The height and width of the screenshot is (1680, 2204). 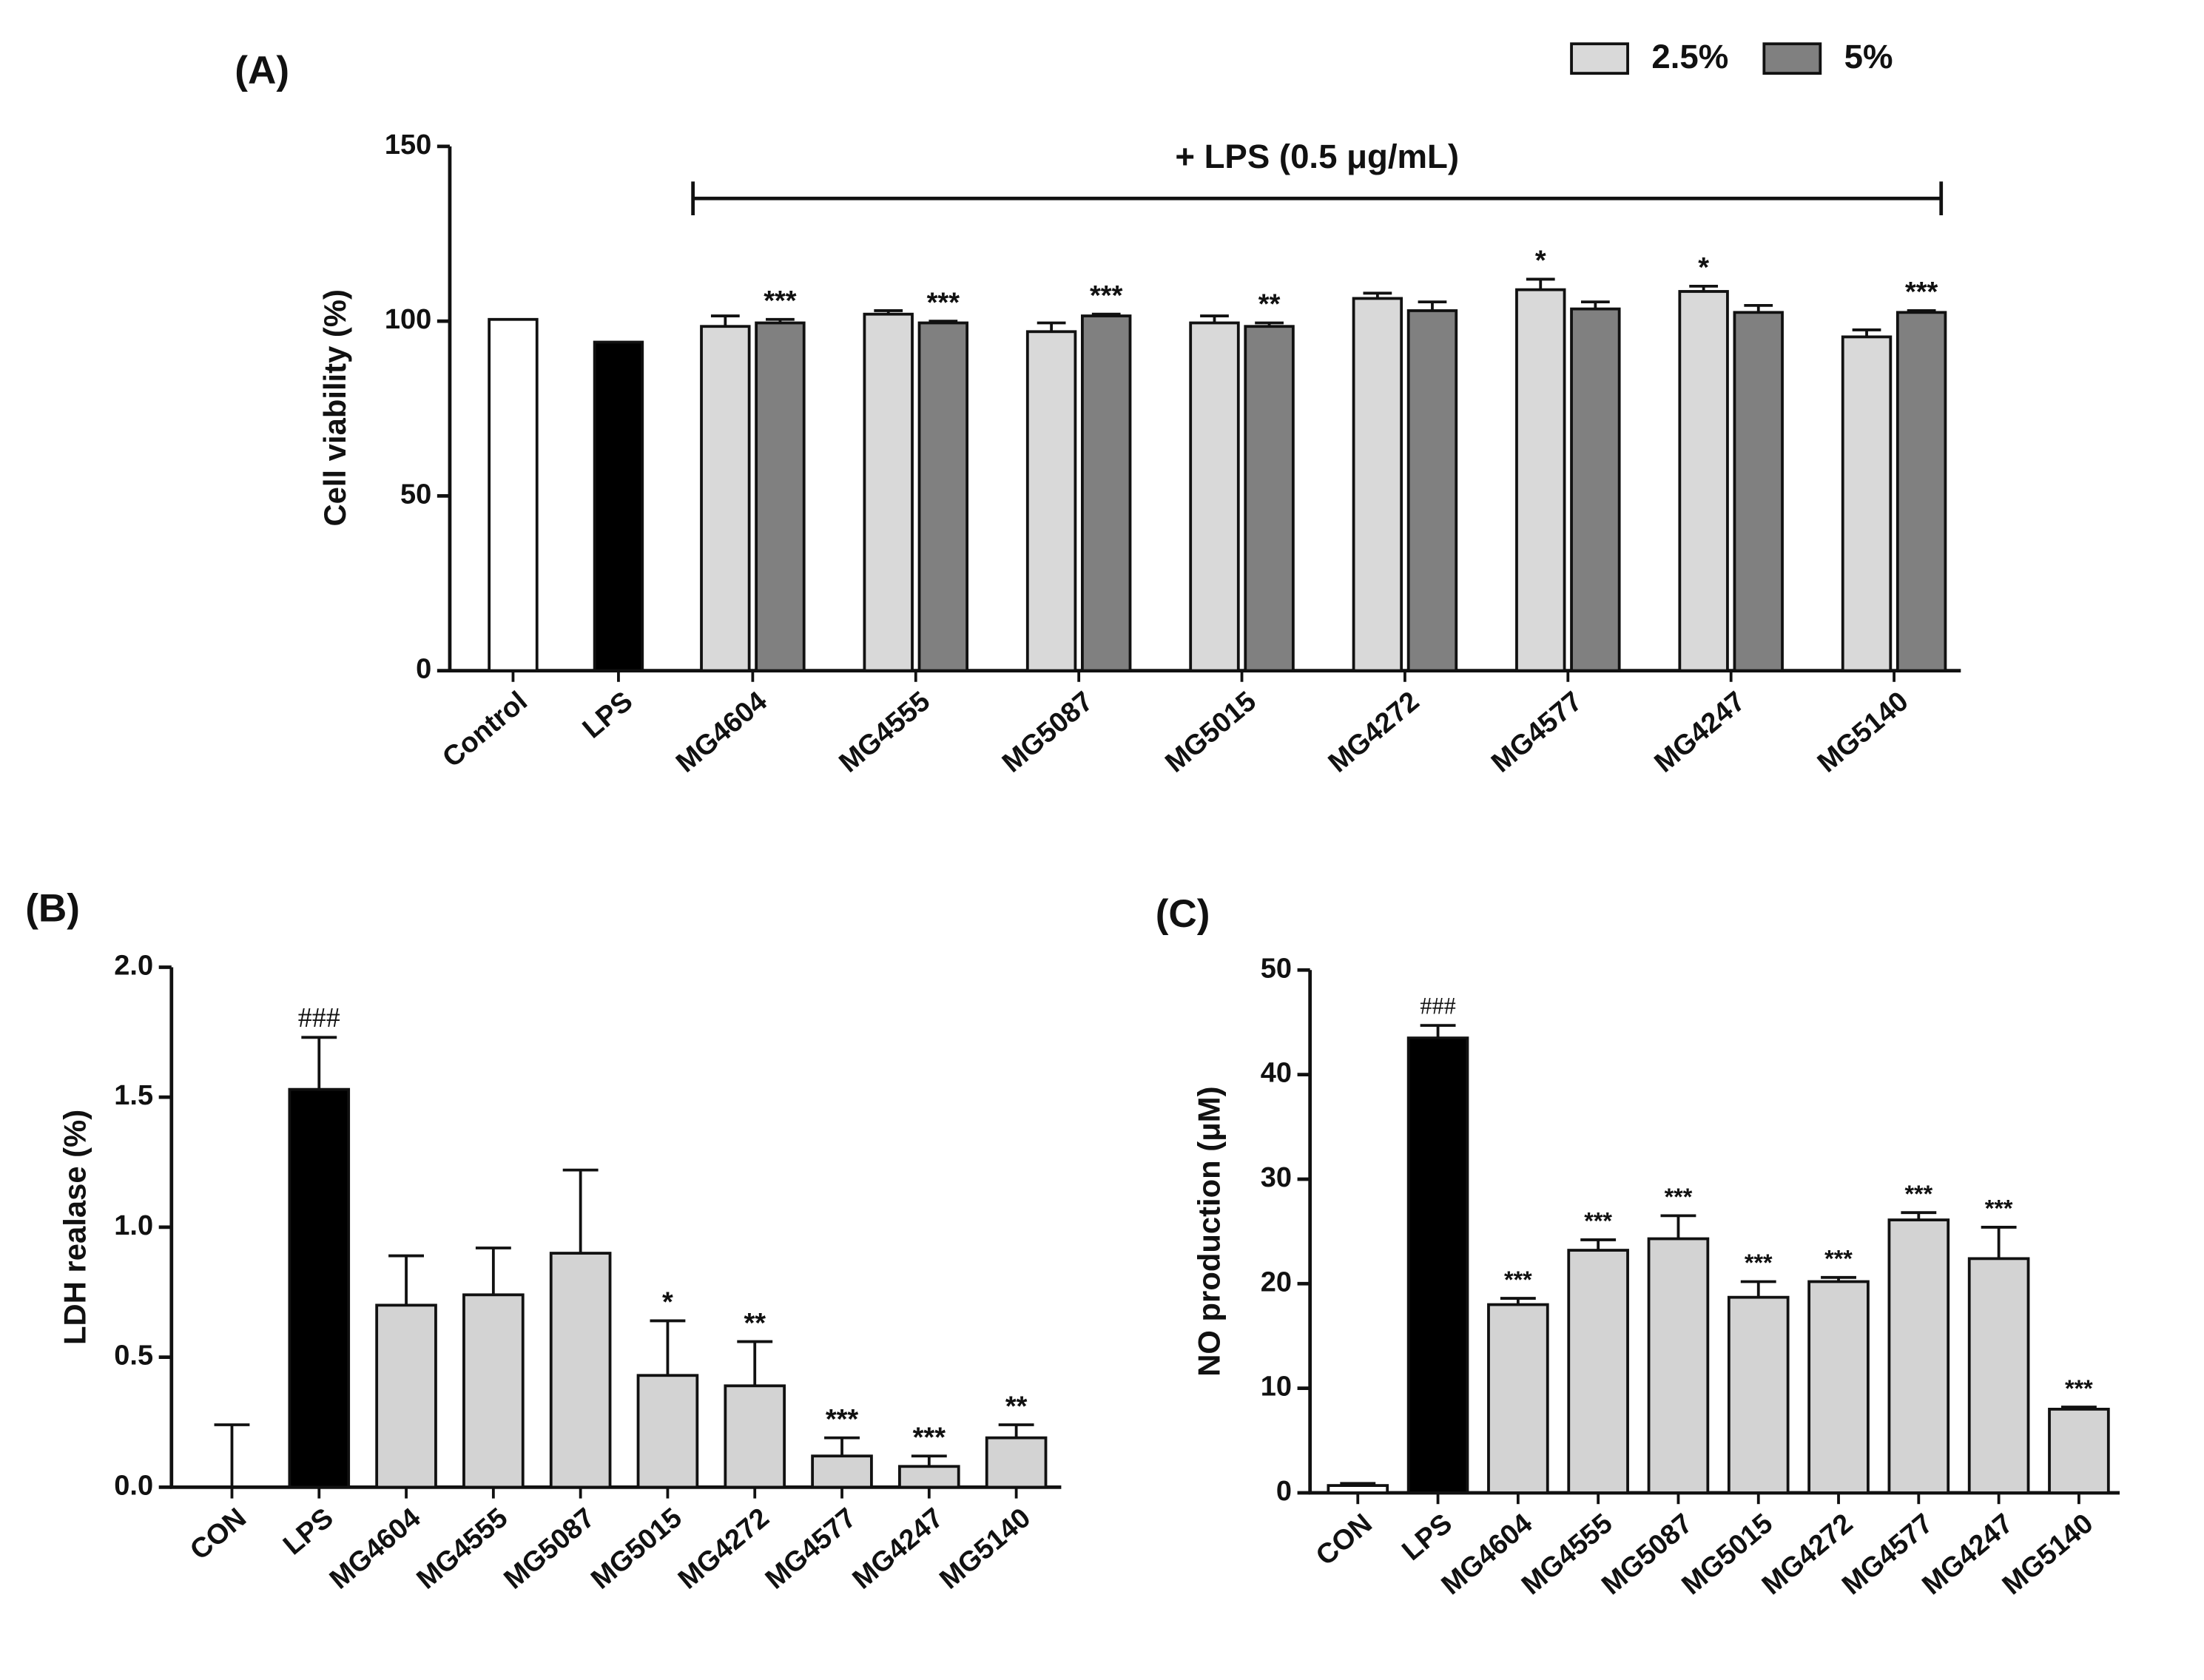 I want to click on y-axis-label: LDH realase (%), so click(x=75, y=1228).